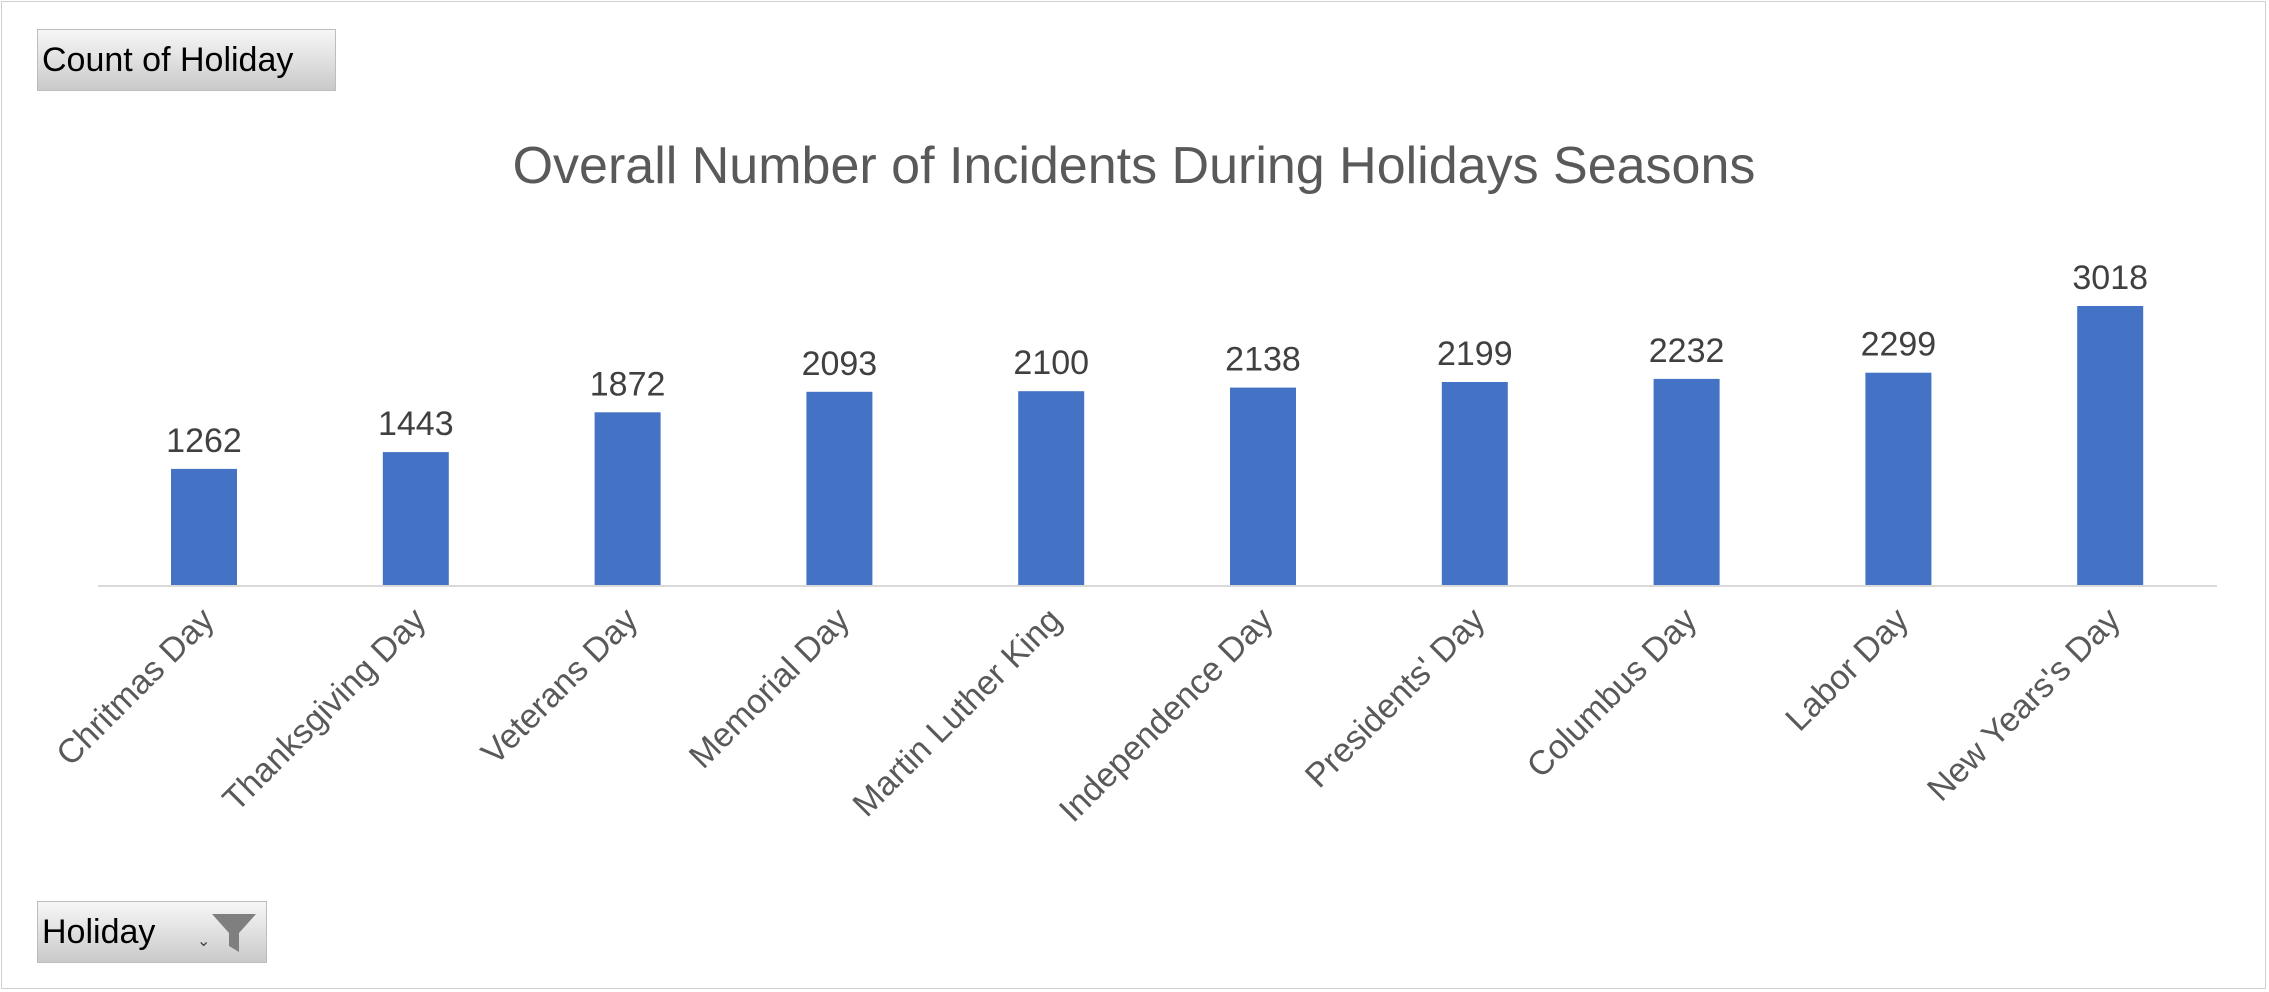 The height and width of the screenshot is (992, 2269). I want to click on value-field-button: Count of Holiday, so click(186, 60).